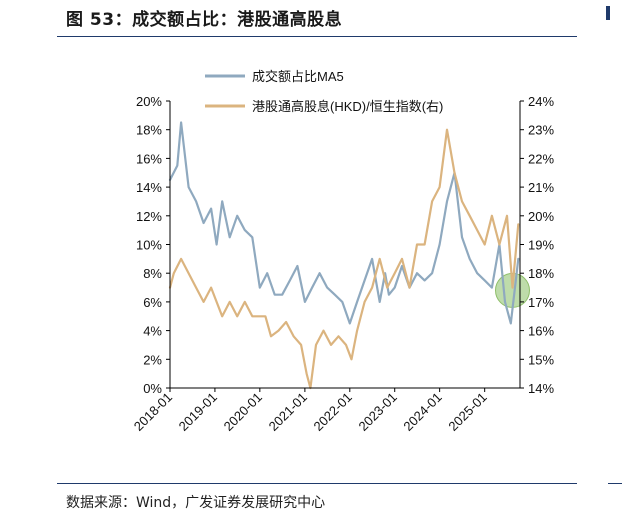 Image resolution: width=622 pixels, height=522 pixels. I want to click on x-tick-label: 2024-01, so click(422, 412).